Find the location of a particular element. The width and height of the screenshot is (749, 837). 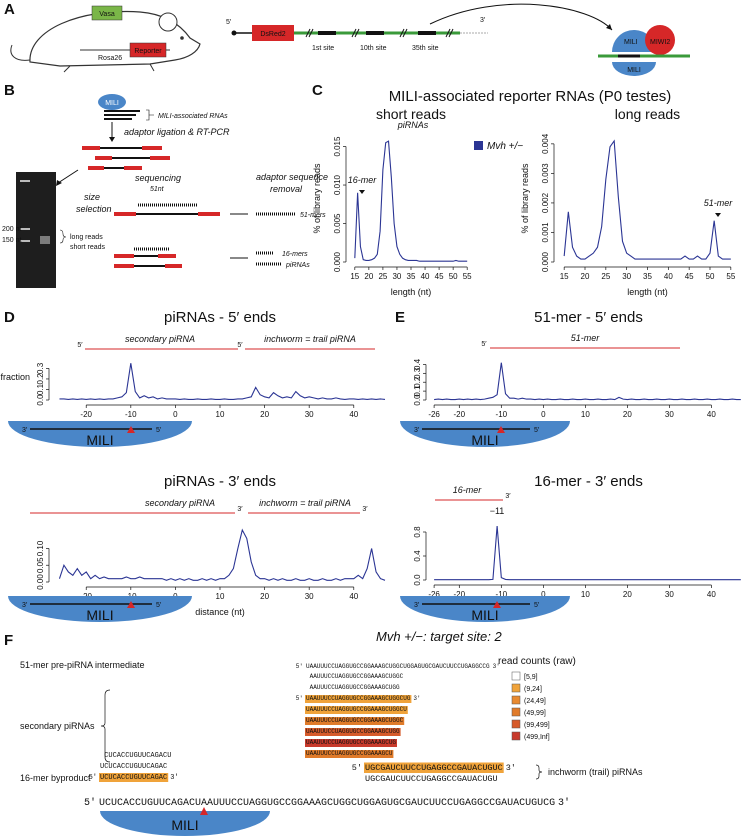

seq-reads is located at coordinates (167, 240).